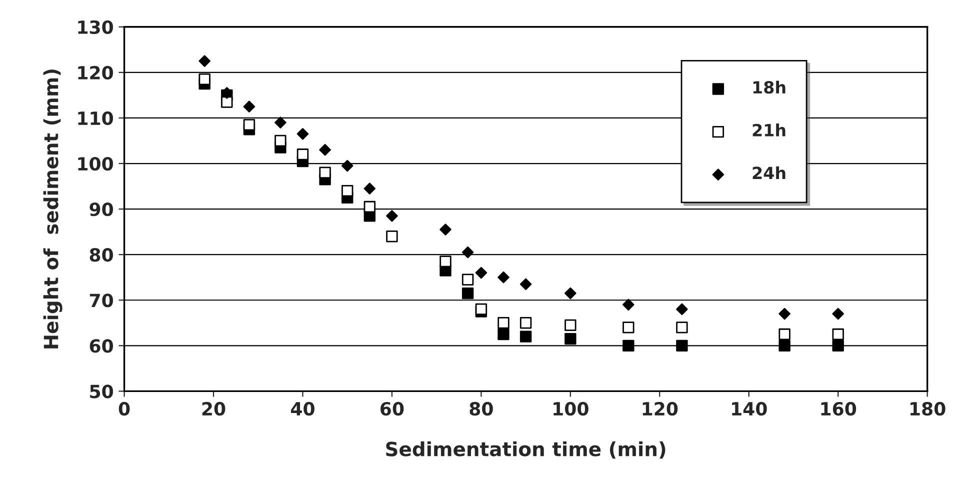  What do you see at coordinates (481, 409) in the screenshot?
I see `x-tick-label: 80` at bounding box center [481, 409].